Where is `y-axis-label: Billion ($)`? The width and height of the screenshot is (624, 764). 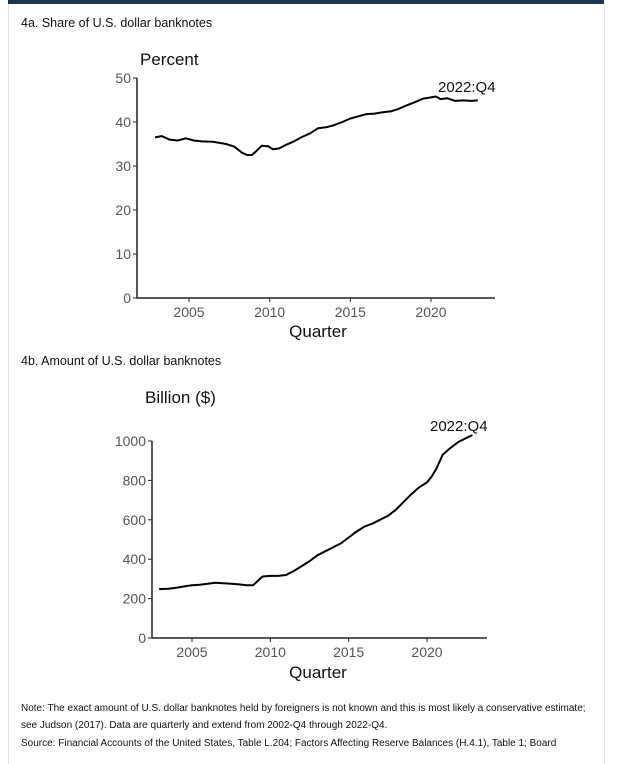
y-axis-label: Billion ($) is located at coordinates (180, 397).